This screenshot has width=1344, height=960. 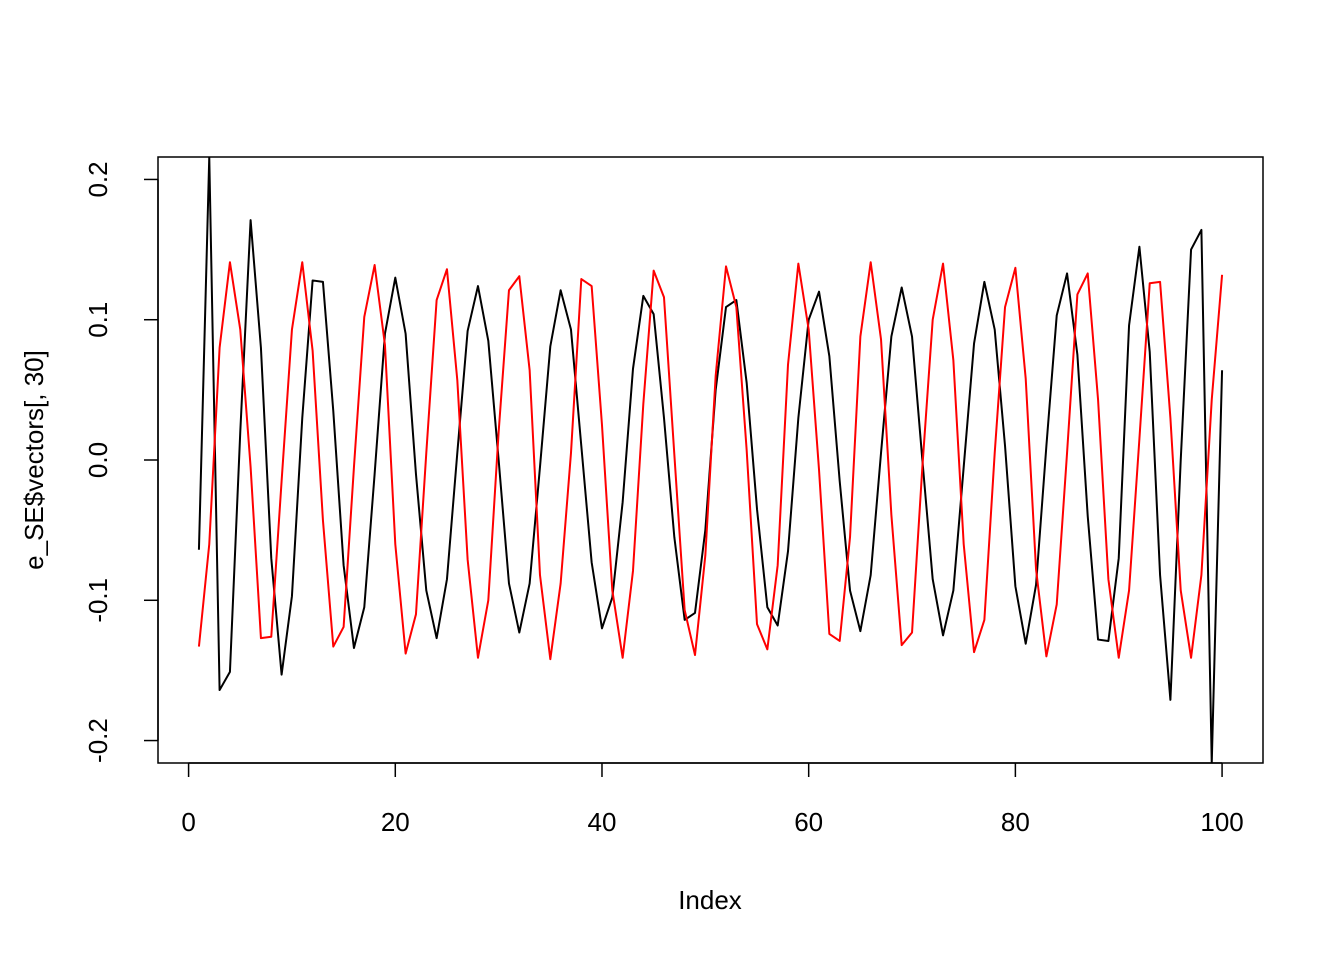 I want to click on y-tick-label: -0.2, so click(x=98, y=740).